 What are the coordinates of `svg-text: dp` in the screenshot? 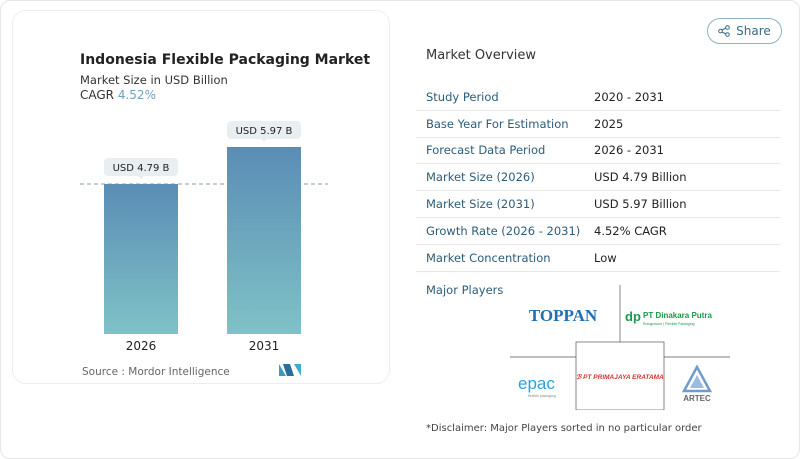 It's located at (633, 316).